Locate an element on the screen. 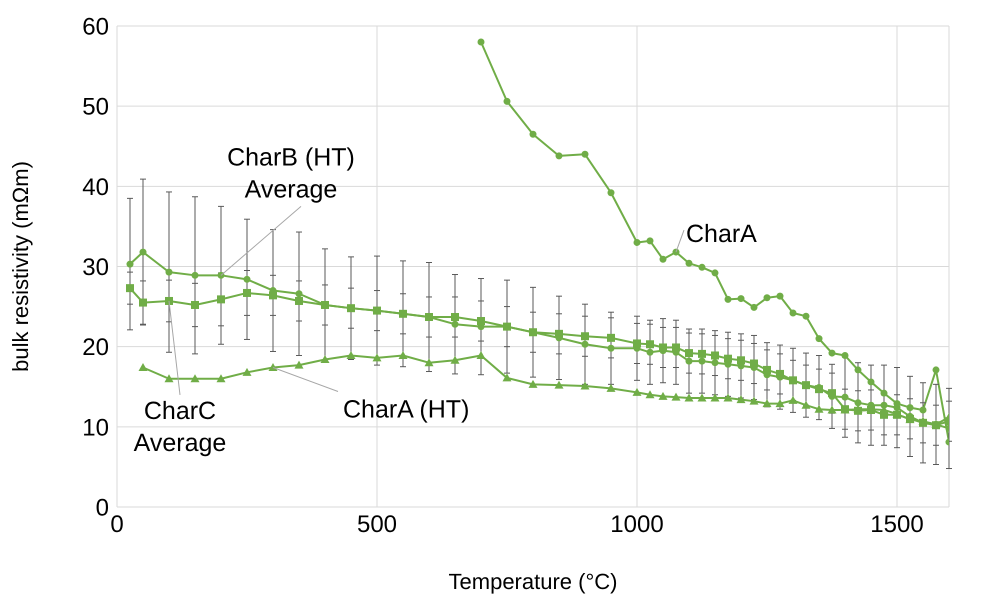 This screenshot has width=993, height=613. x-tick-label: 1000 is located at coordinates (637, 524).